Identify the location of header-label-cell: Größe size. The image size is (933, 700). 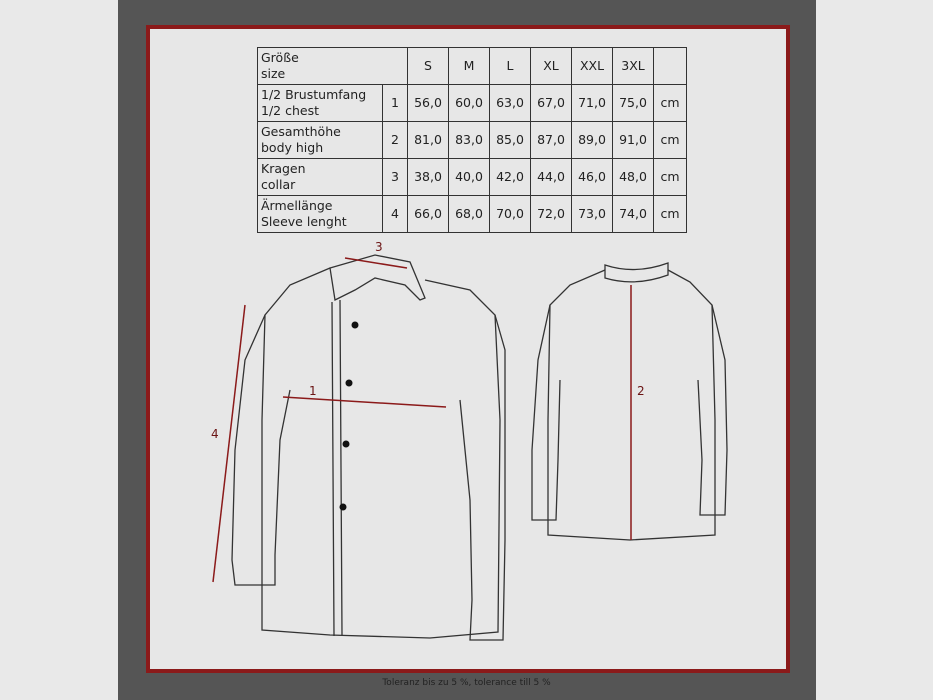
(332, 66).